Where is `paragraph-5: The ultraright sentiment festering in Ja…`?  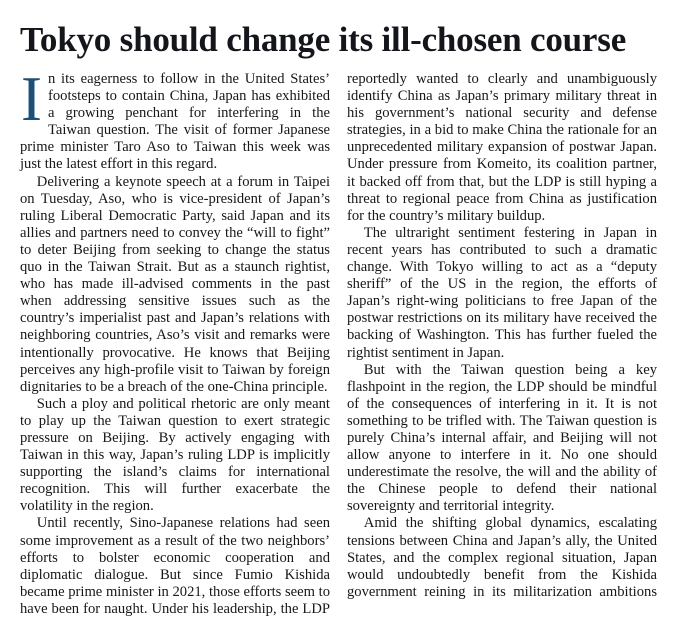 paragraph-5: The ultraright sentiment festering in Ja… is located at coordinates (502, 292).